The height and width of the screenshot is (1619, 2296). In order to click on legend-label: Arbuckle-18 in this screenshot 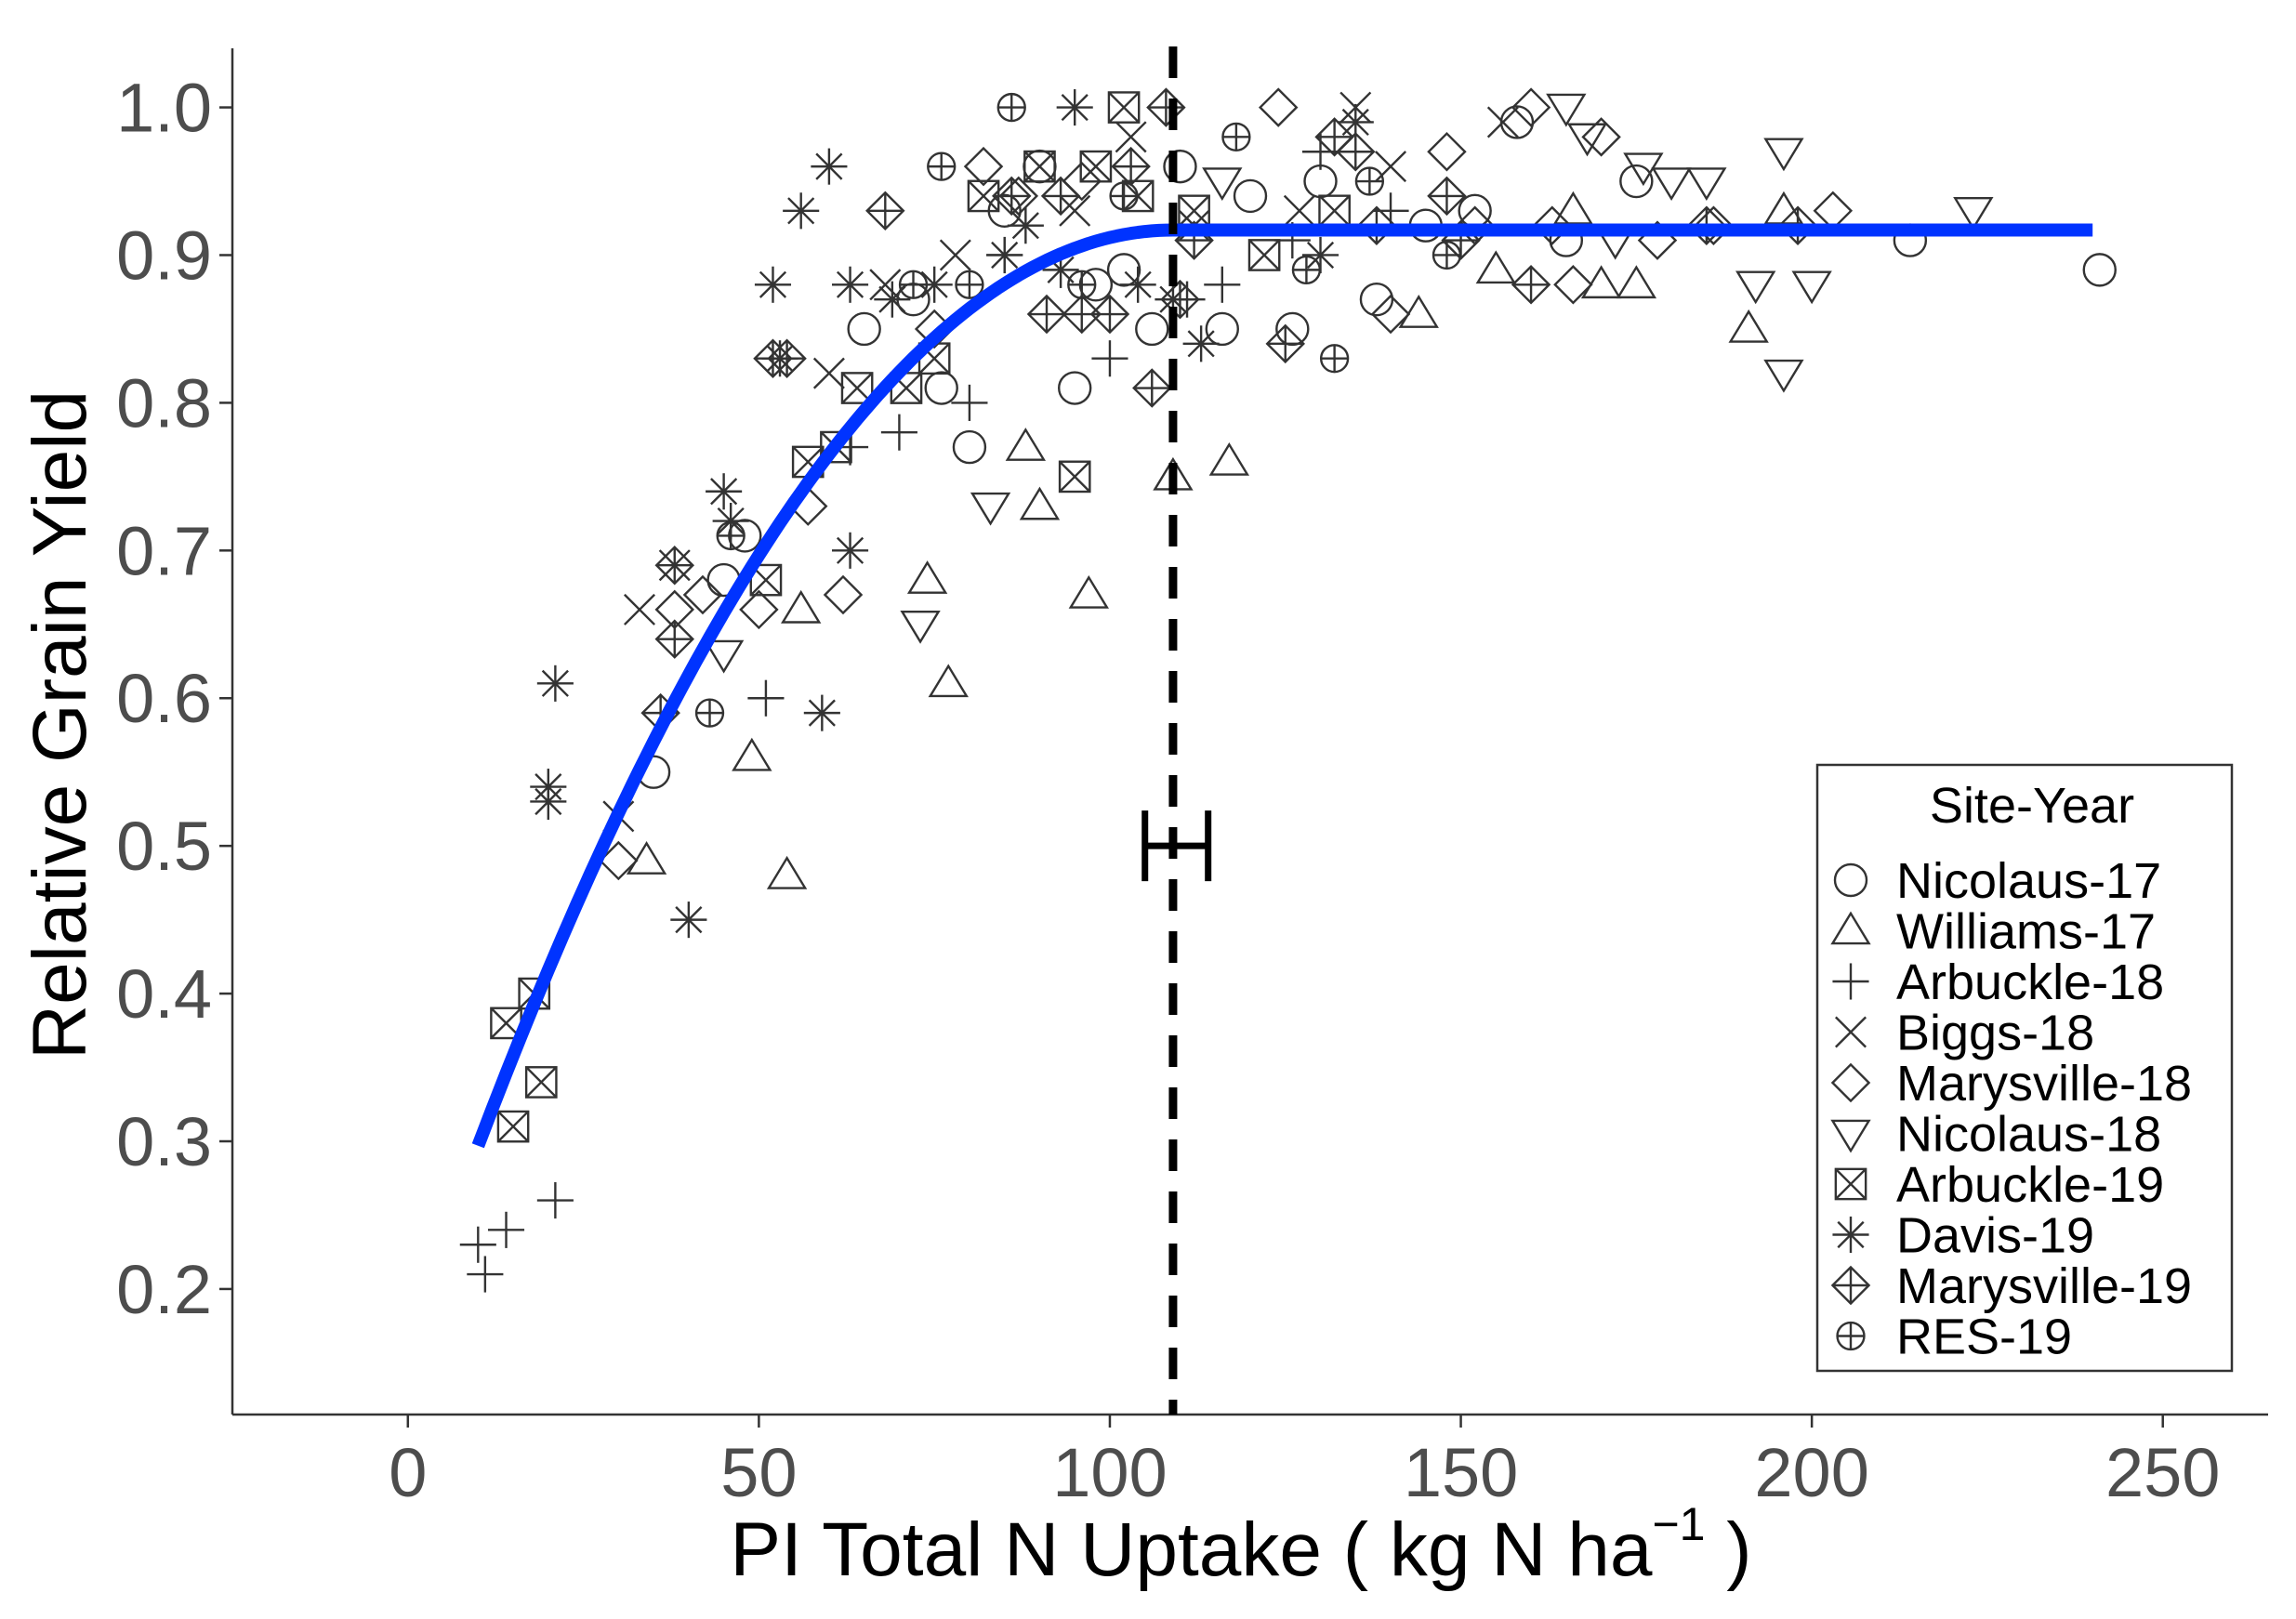, I will do `click(2030, 982)`.